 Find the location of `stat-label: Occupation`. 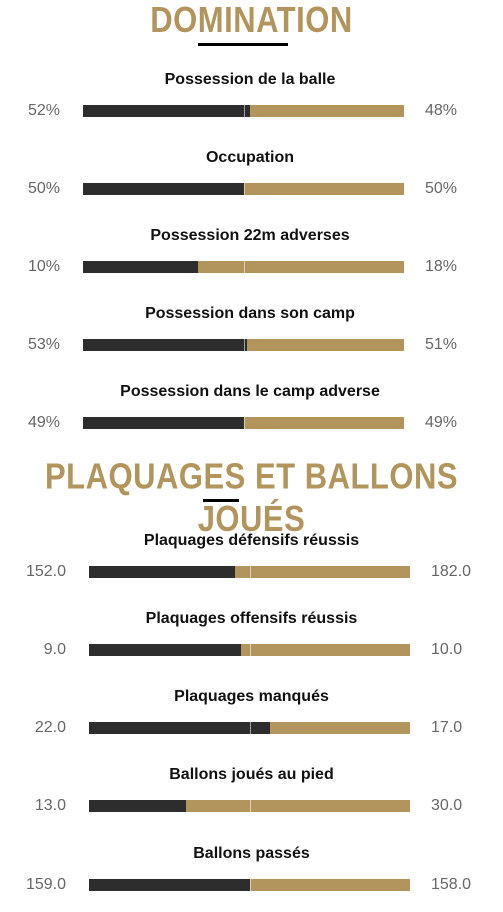

stat-label: Occupation is located at coordinates (249, 157).